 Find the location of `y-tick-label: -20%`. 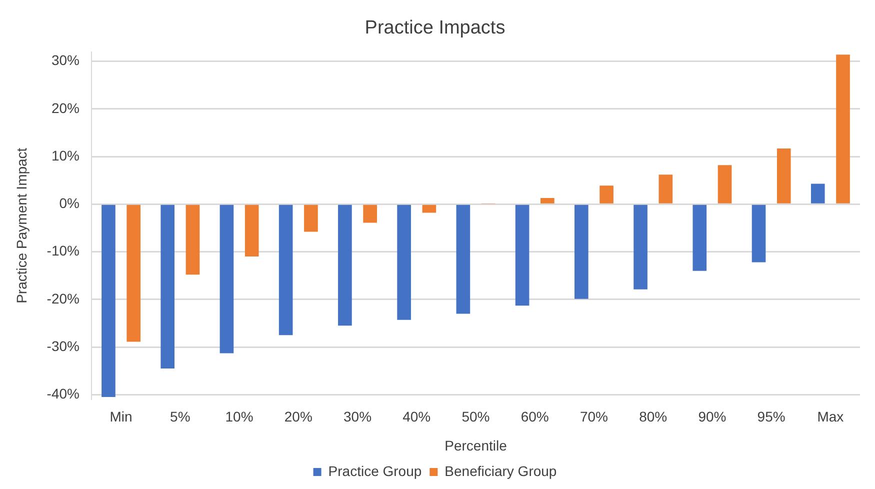

y-tick-label: -20% is located at coordinates (63, 298).